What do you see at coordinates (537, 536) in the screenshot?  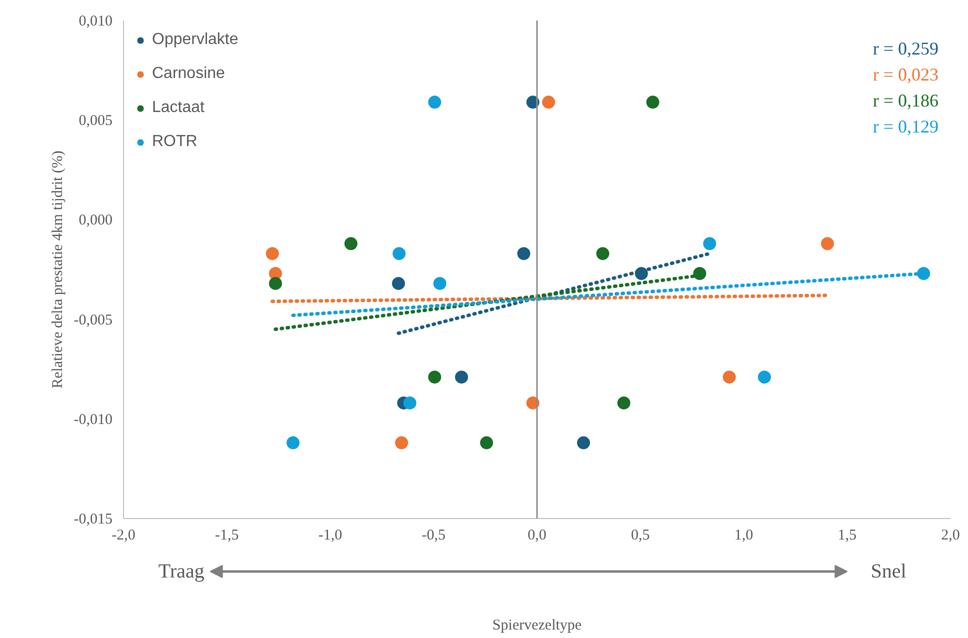 I see `x-tick-label: 0,0` at bounding box center [537, 536].